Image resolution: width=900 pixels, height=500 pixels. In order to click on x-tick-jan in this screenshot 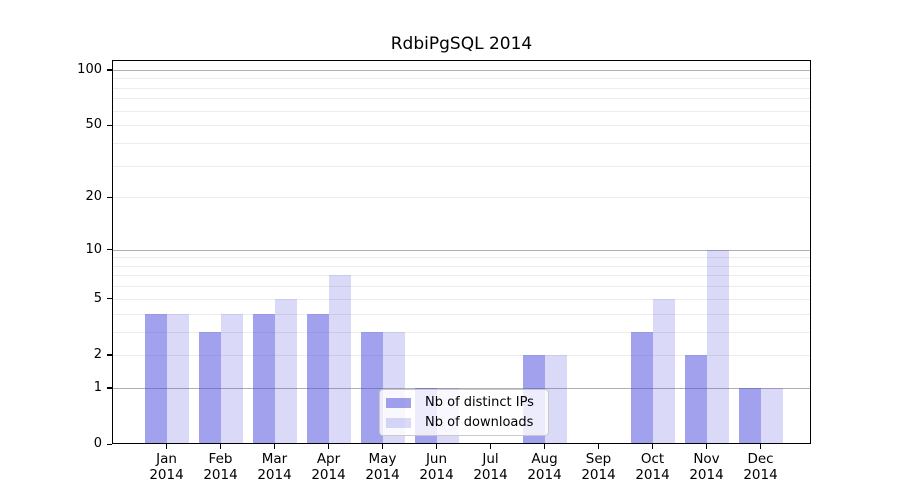, I will do `click(166, 446)`.